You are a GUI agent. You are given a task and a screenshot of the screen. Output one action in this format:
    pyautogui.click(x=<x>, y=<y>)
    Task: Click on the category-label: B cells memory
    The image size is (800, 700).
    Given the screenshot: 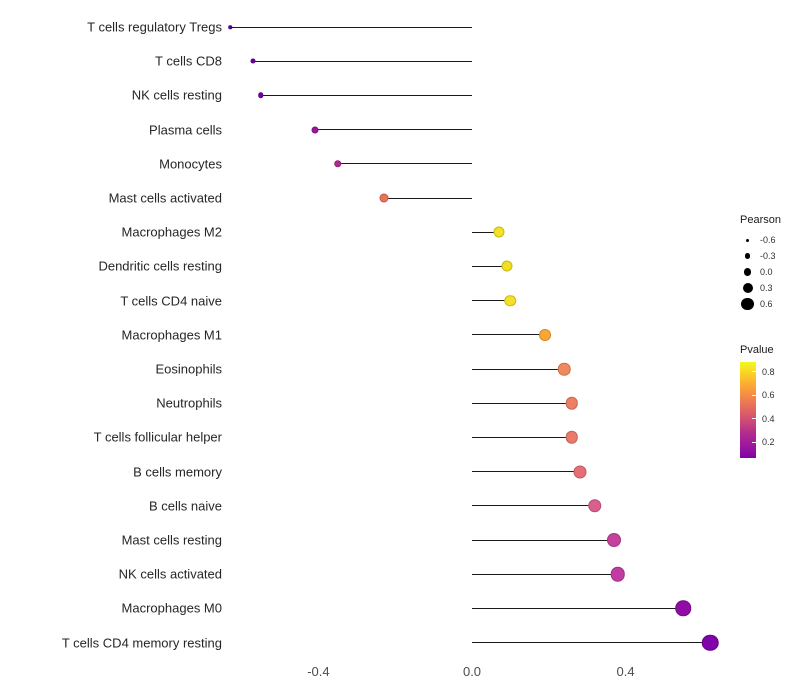 What is the action you would take?
    pyautogui.click(x=177, y=472)
    